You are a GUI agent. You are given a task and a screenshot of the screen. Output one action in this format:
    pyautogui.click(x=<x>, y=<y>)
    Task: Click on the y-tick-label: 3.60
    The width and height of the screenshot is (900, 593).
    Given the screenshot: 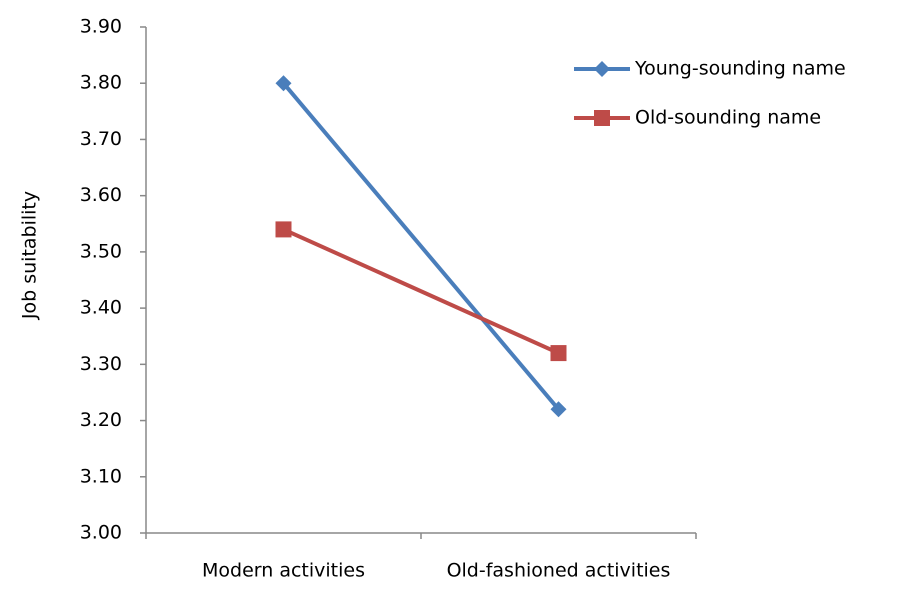 What is the action you would take?
    pyautogui.click(x=101, y=195)
    